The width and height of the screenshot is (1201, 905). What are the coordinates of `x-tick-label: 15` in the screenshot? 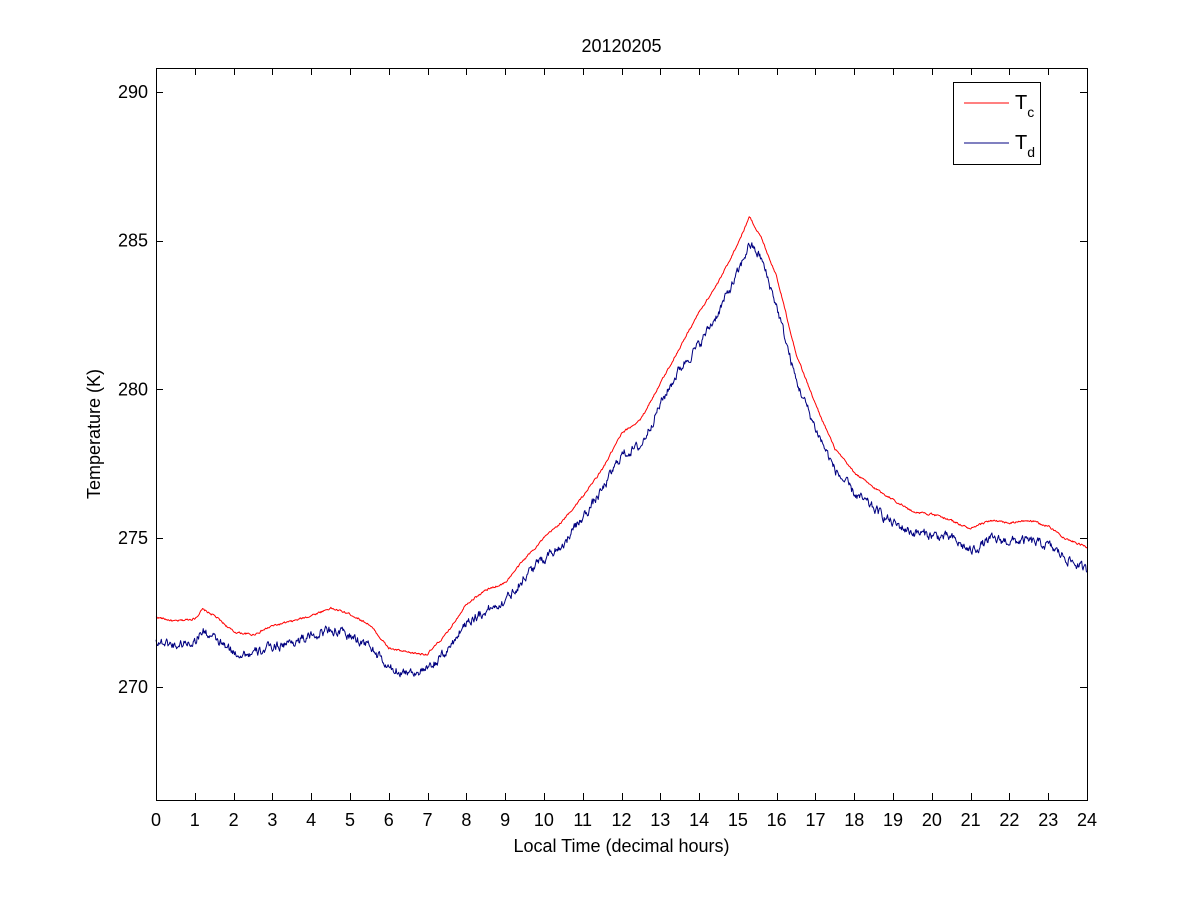 It's located at (738, 820).